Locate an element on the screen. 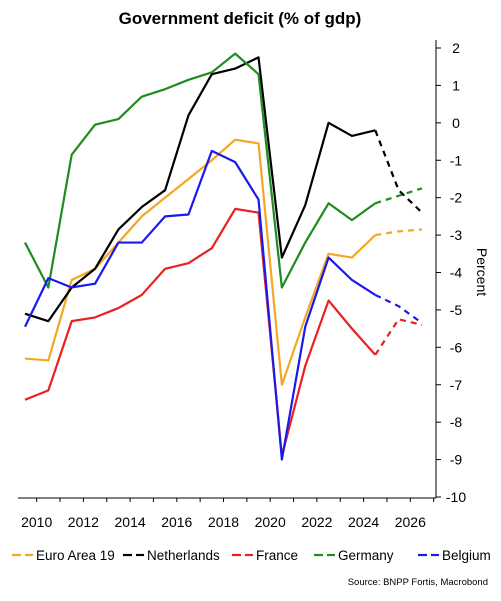  x-tick-label: 2016 is located at coordinates (176, 522).